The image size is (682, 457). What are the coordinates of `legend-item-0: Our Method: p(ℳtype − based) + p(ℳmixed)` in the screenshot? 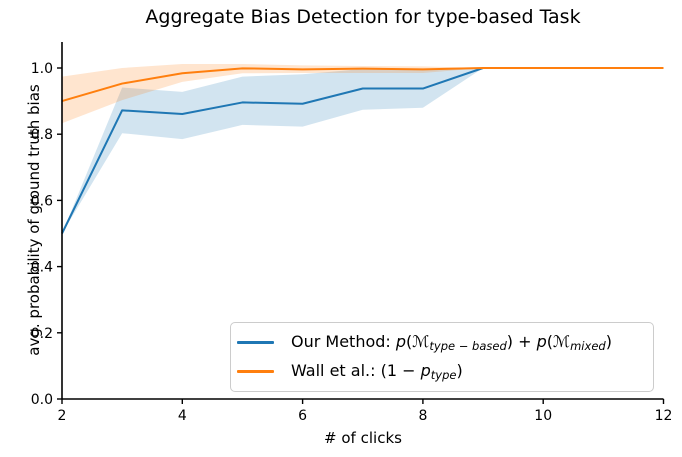 It's located at (445, 342).